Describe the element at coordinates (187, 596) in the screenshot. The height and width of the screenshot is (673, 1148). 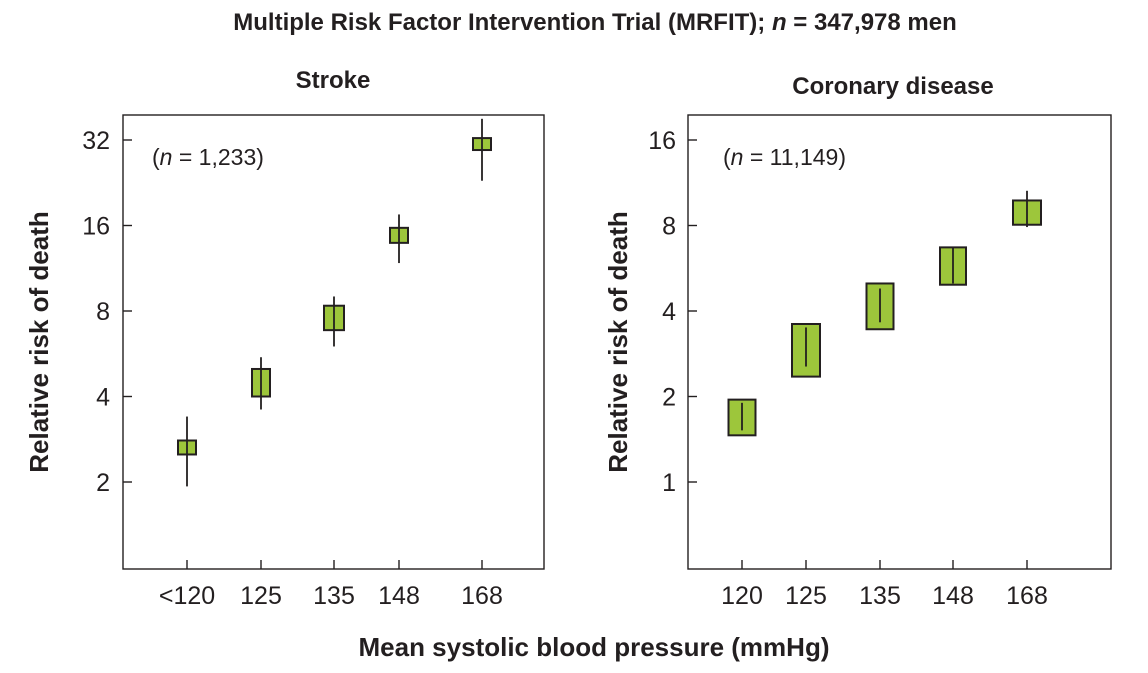
I see `stroke-x-tick-label: <120` at that location.